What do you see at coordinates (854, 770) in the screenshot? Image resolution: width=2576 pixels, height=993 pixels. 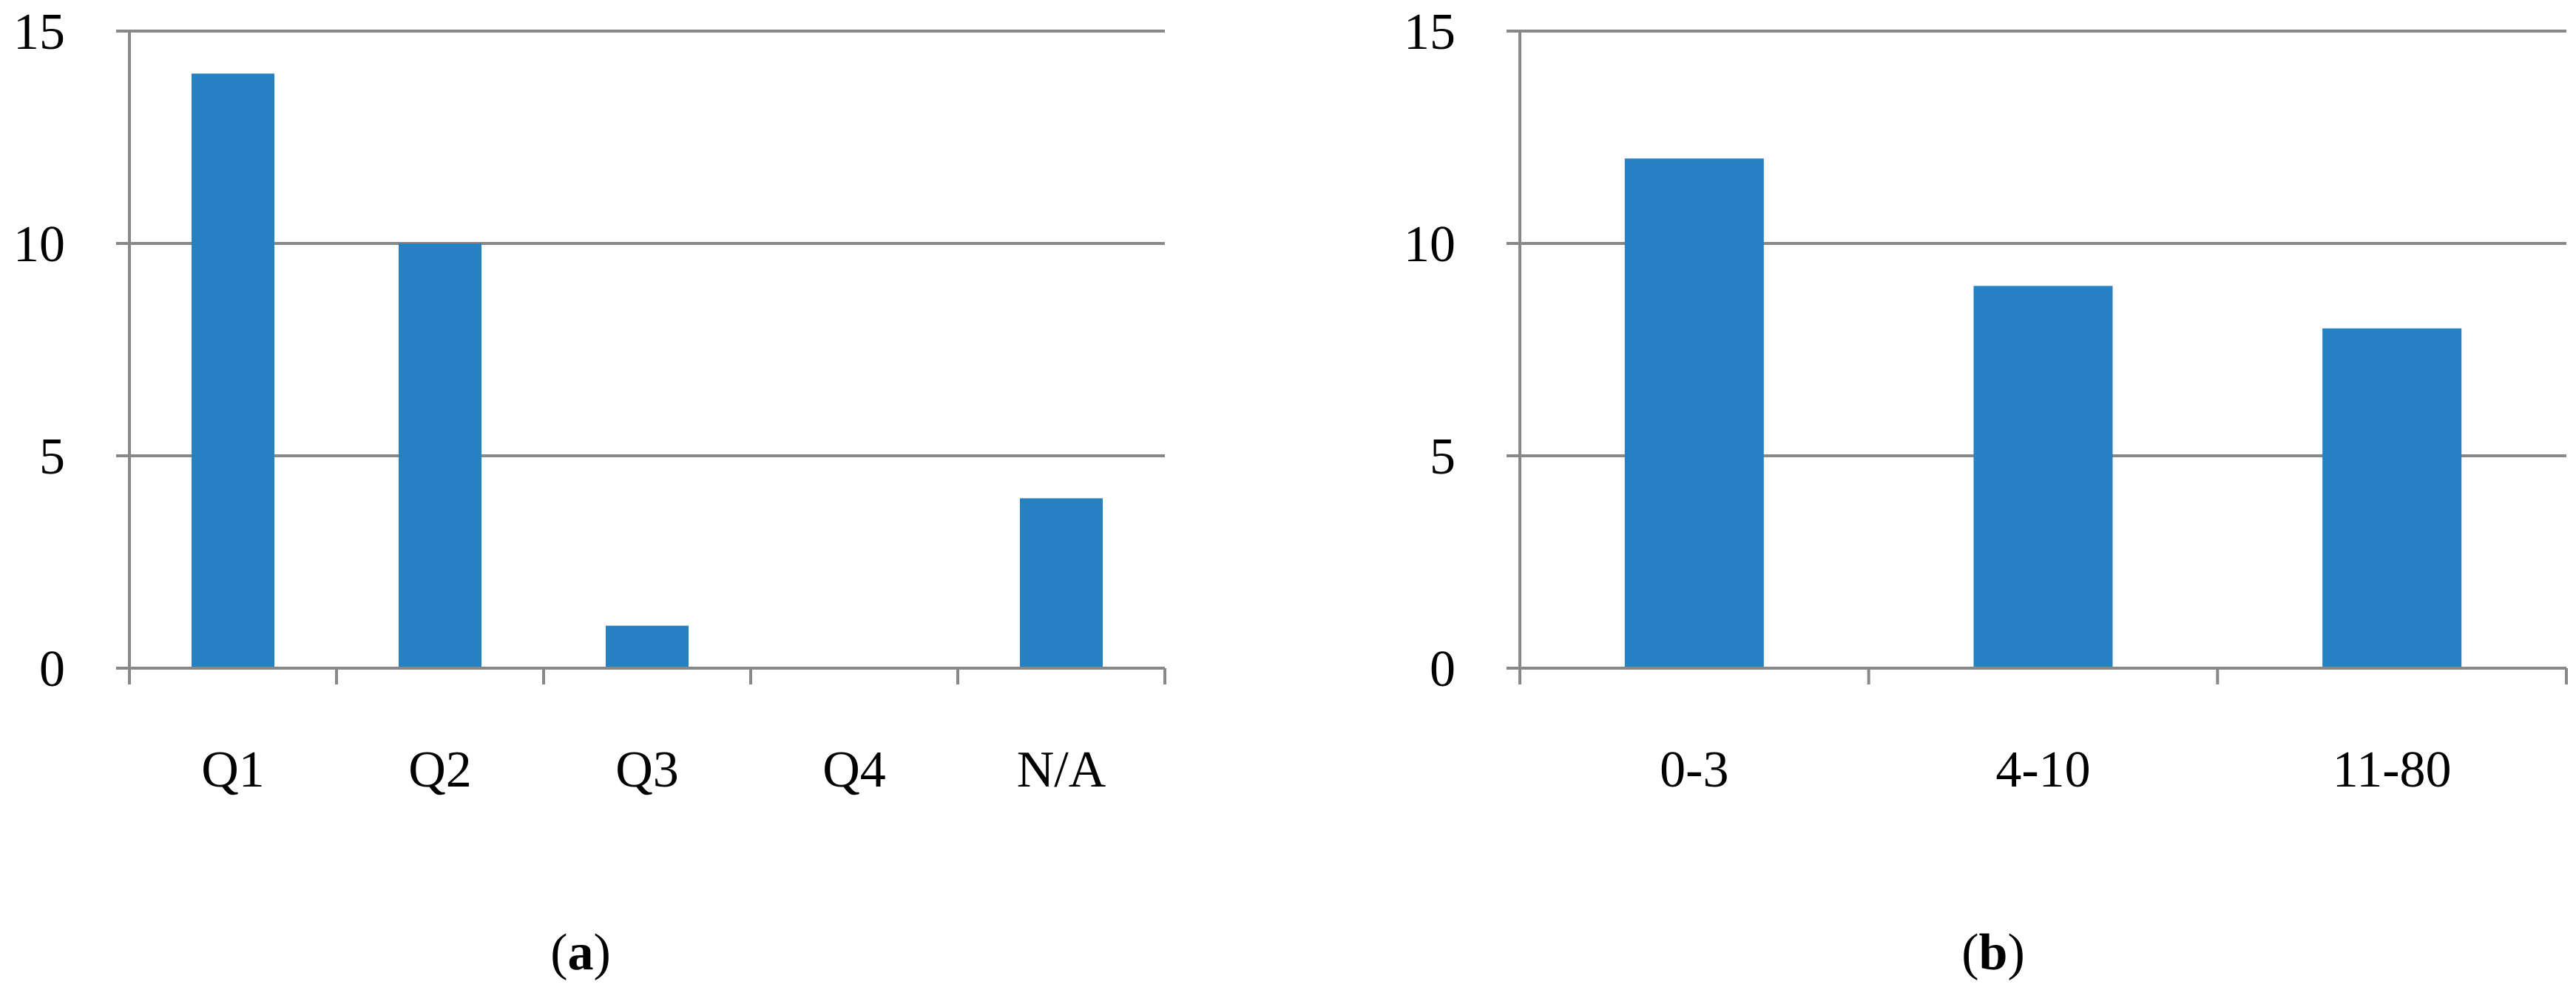 I see `chart-a-category-label-3: Q4` at bounding box center [854, 770].